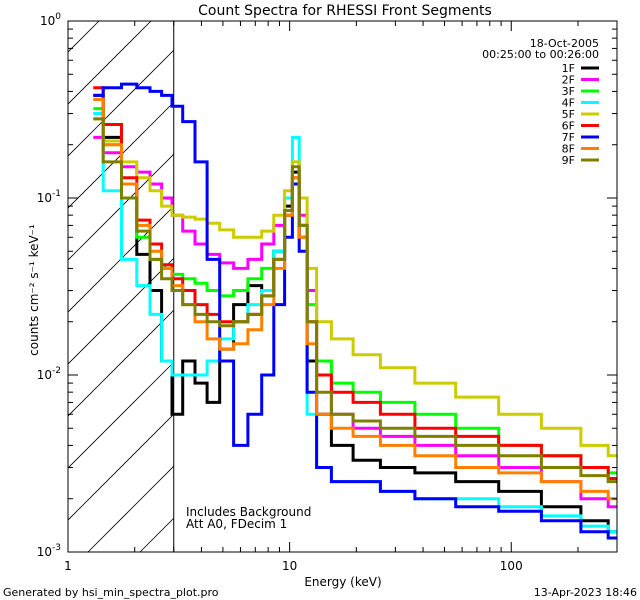 Image resolution: width=640 pixels, height=600 pixels. What do you see at coordinates (68, 566) in the screenshot?
I see `x-tick-label: 1` at bounding box center [68, 566].